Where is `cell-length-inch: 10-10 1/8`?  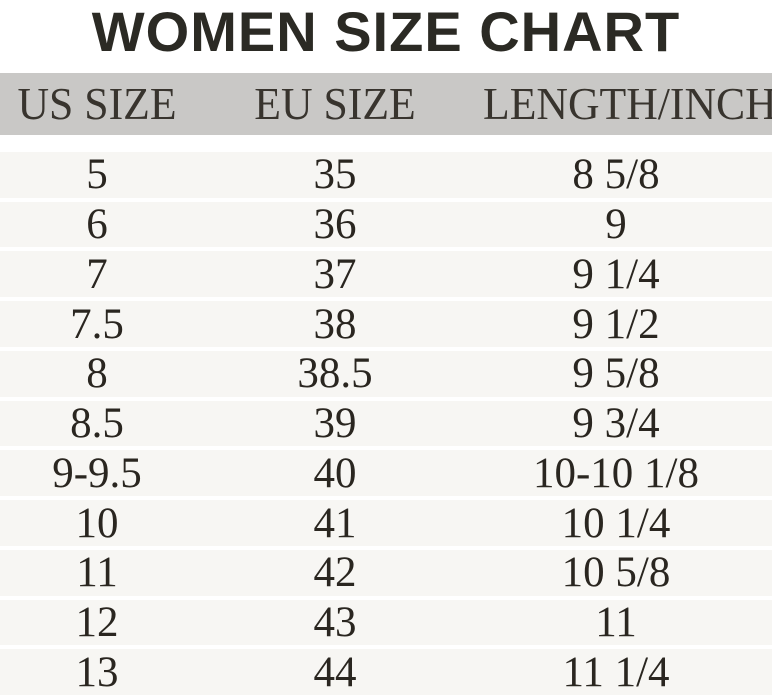 cell-length-inch: 10-10 1/8 is located at coordinates (616, 473).